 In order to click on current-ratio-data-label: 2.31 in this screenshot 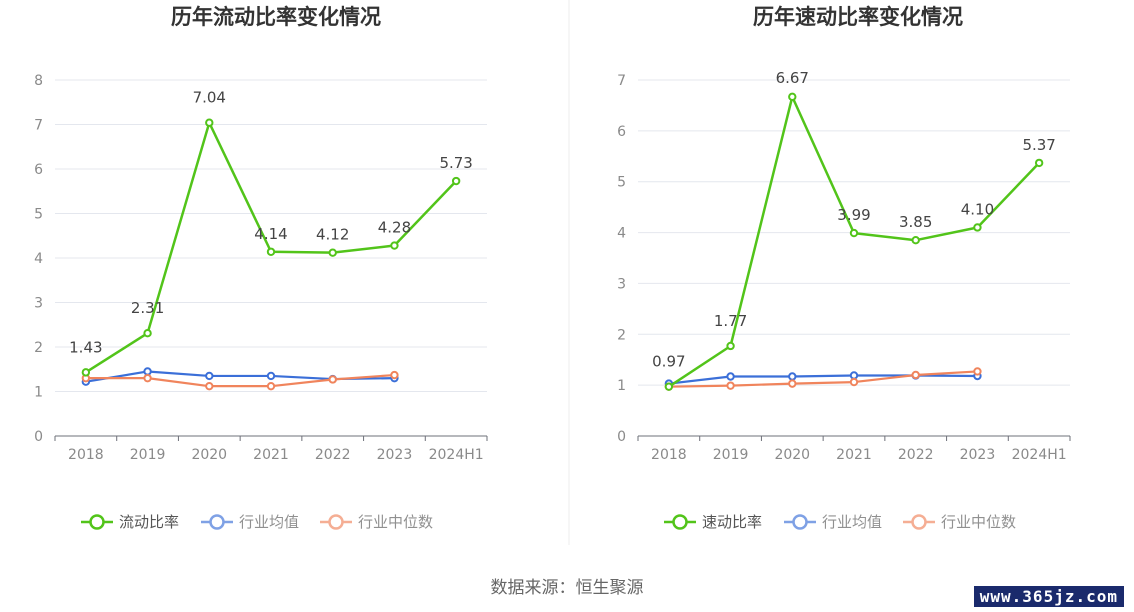, I will do `click(147, 308)`.